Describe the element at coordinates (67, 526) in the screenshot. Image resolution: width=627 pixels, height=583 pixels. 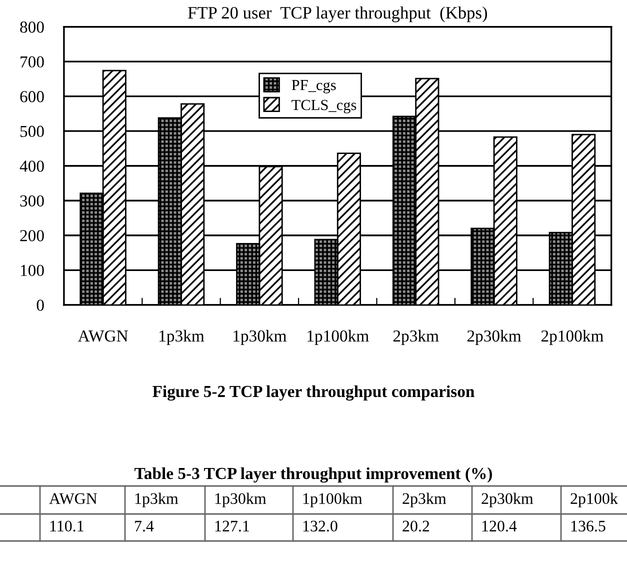
I see `text: 110.1` at that location.